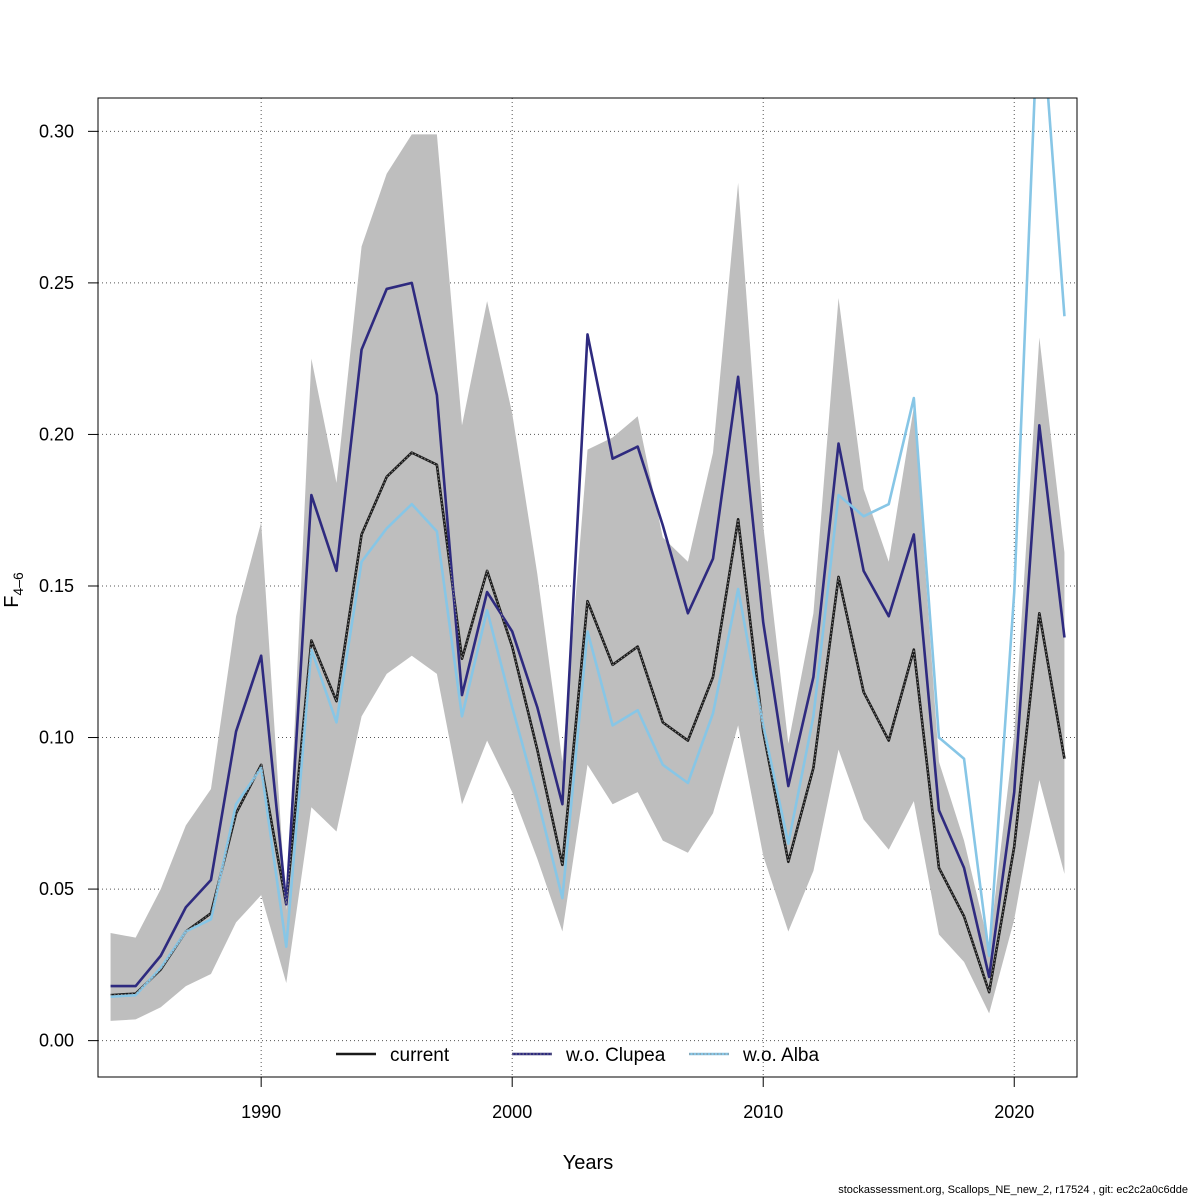 The image size is (1200, 1200). I want to click on legend-item-current: current, so click(393, 1055).